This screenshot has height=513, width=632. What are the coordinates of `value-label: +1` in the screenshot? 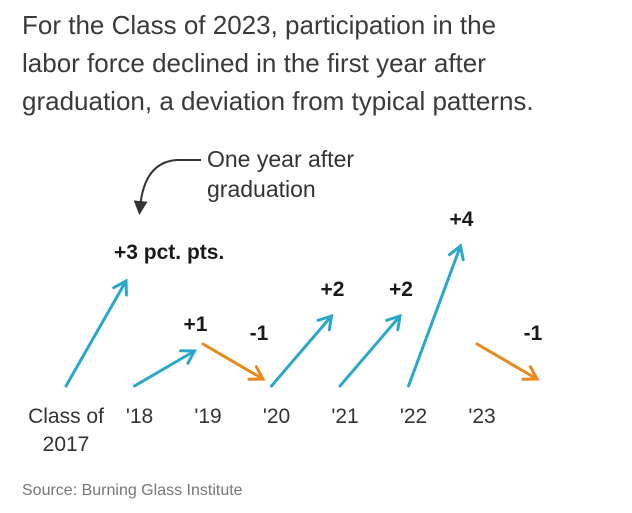 It's located at (196, 324).